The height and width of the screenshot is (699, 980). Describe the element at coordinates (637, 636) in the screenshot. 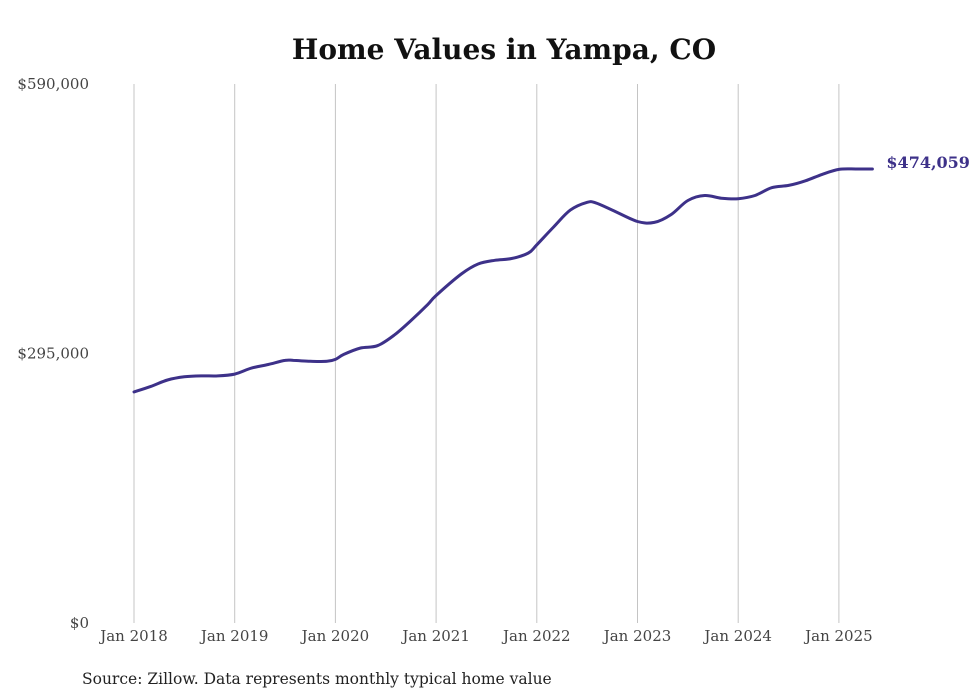

I see `x-tick-label-5: Jan 2023` at that location.